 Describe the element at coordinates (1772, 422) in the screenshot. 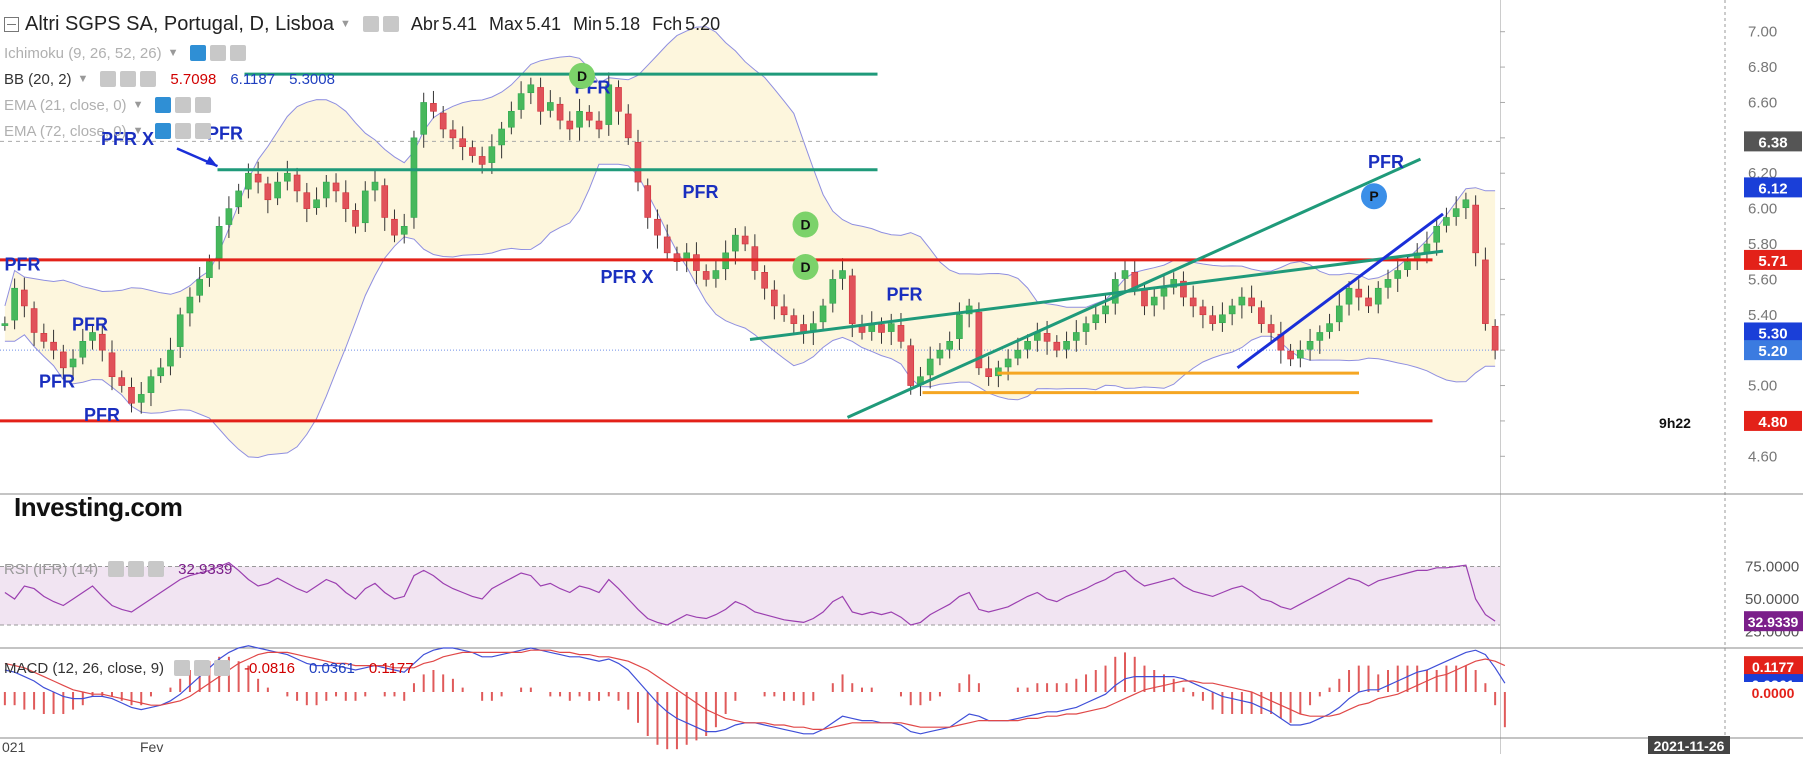

I see `price-tag-label: 4.80` at that location.